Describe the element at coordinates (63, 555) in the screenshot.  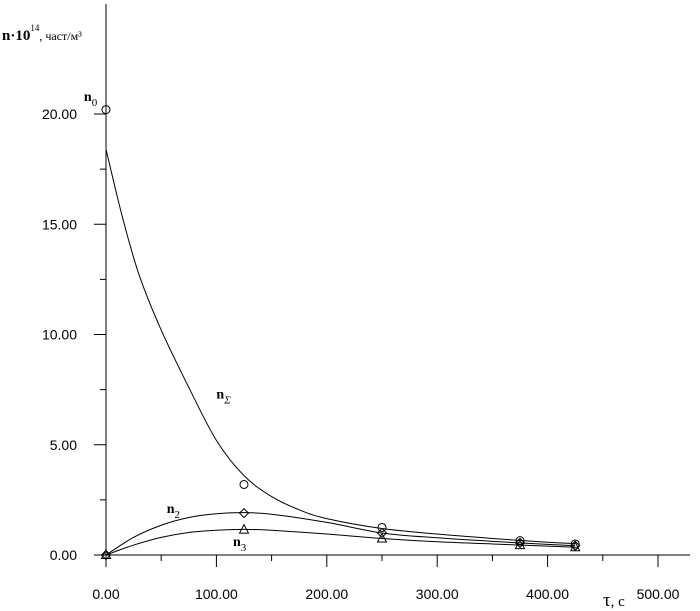
I see `y-tick-label: 0.00` at that location.